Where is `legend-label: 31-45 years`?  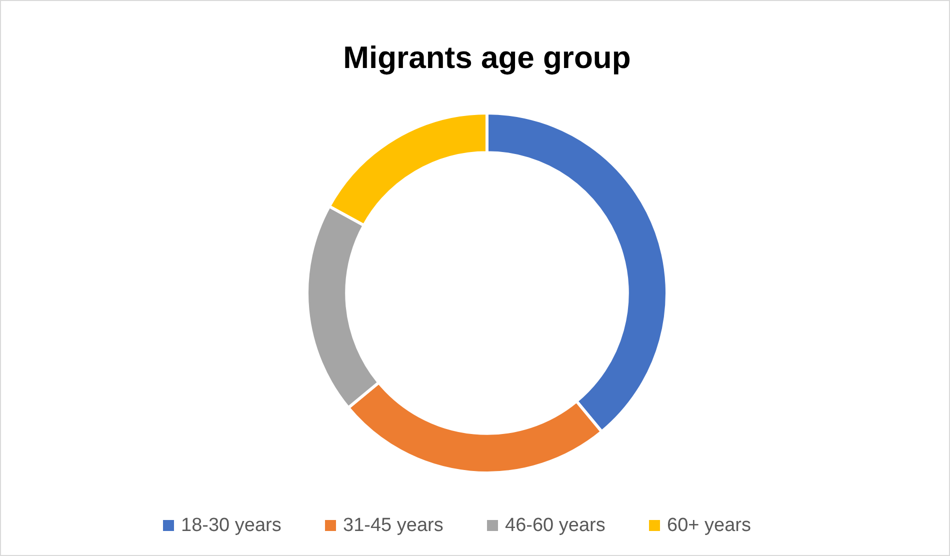 legend-label: 31-45 years is located at coordinates (393, 525).